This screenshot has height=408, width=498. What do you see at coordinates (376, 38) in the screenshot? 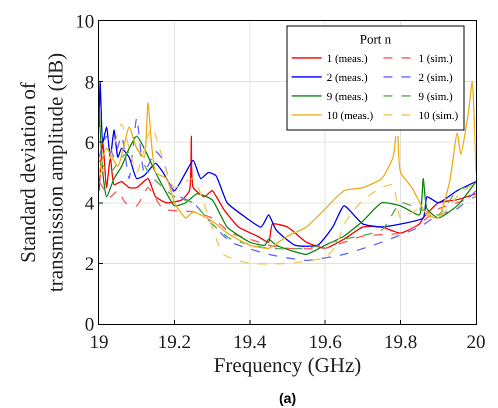
I see `legend-title: Port n` at bounding box center [376, 38].